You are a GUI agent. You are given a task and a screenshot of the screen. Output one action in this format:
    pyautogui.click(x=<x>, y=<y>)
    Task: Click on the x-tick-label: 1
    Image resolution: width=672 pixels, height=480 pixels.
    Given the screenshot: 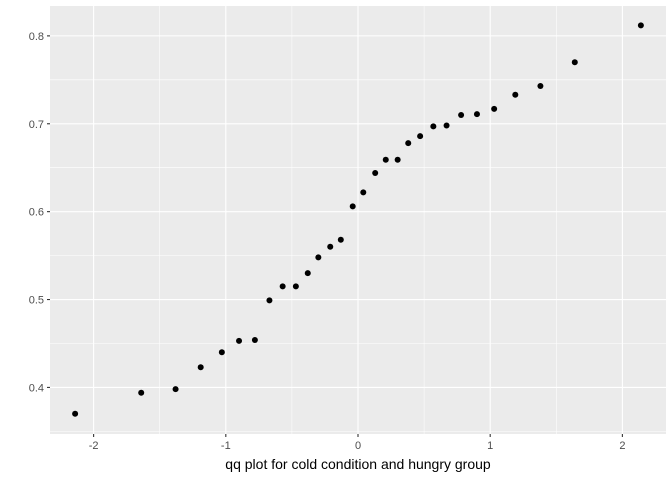 What is the action you would take?
    pyautogui.click(x=490, y=446)
    